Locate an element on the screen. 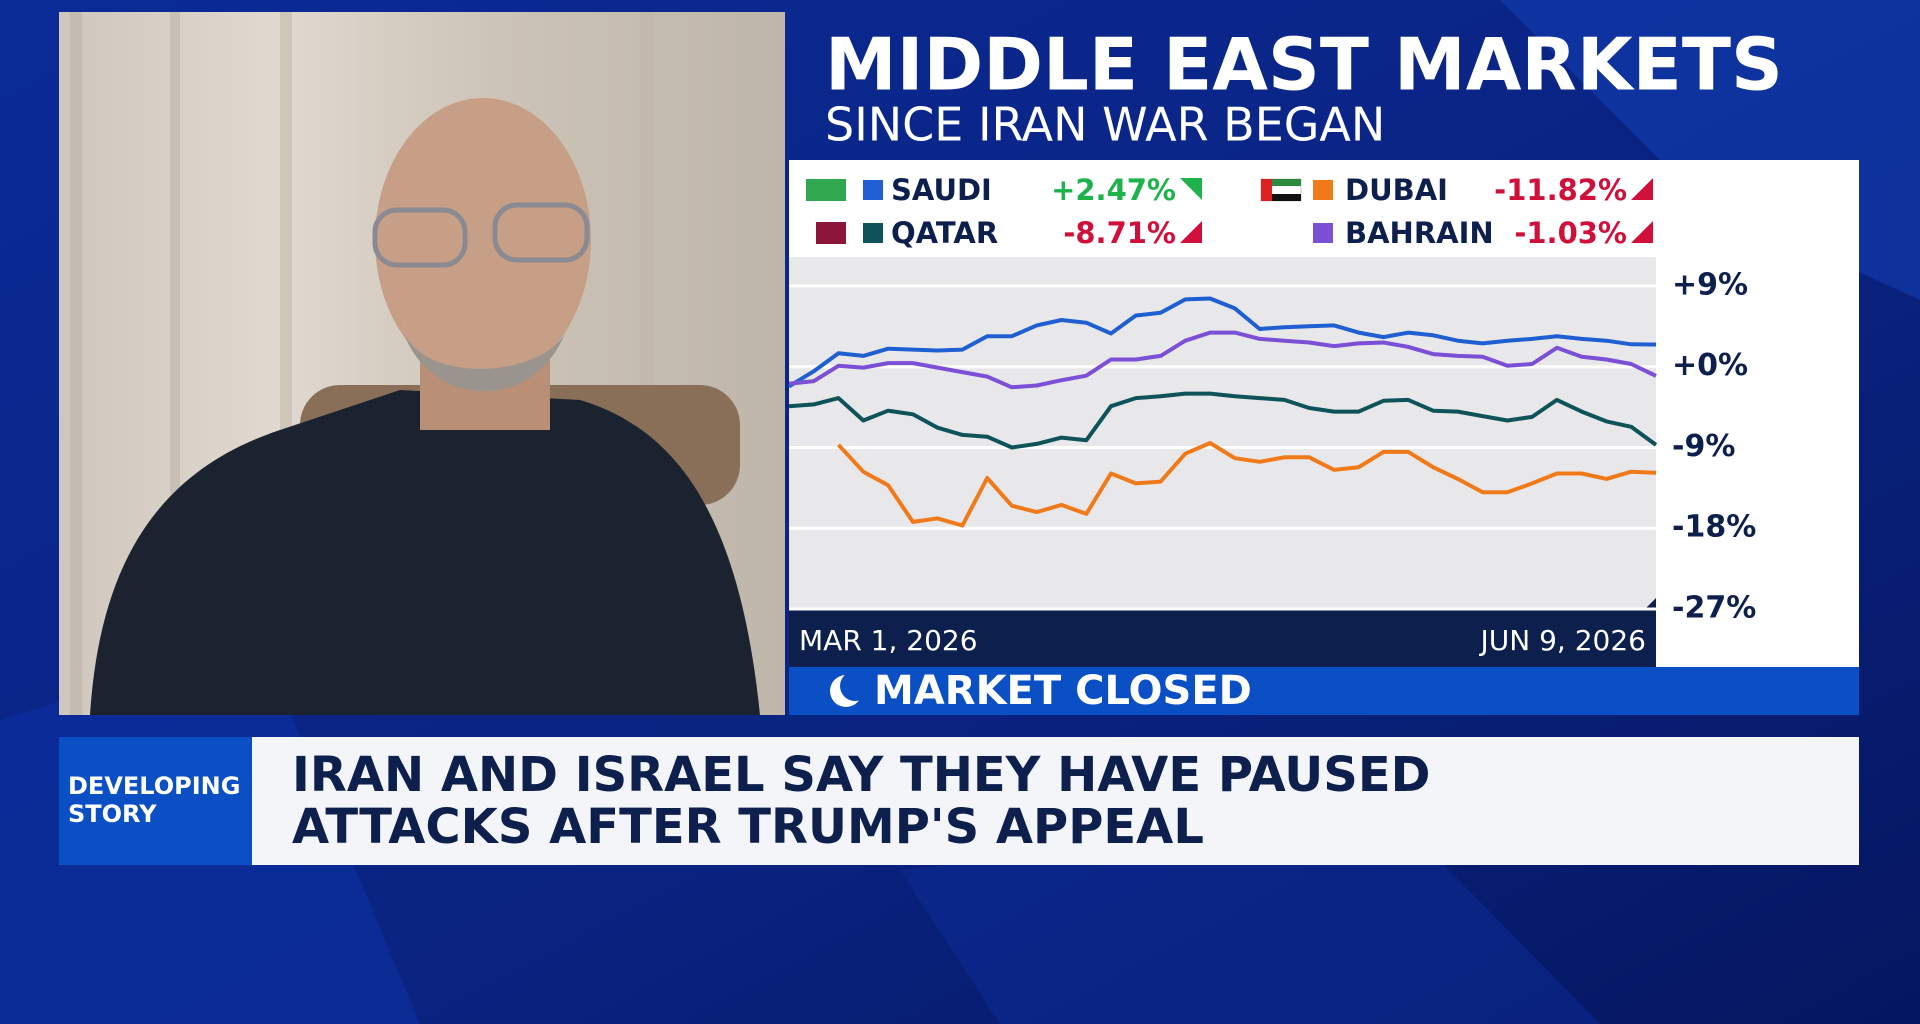  legend-change: -11.82% is located at coordinates (1560, 190).